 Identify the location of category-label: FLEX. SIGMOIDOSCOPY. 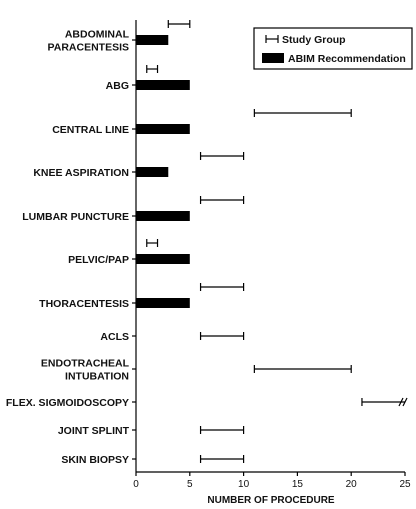
(67, 403).